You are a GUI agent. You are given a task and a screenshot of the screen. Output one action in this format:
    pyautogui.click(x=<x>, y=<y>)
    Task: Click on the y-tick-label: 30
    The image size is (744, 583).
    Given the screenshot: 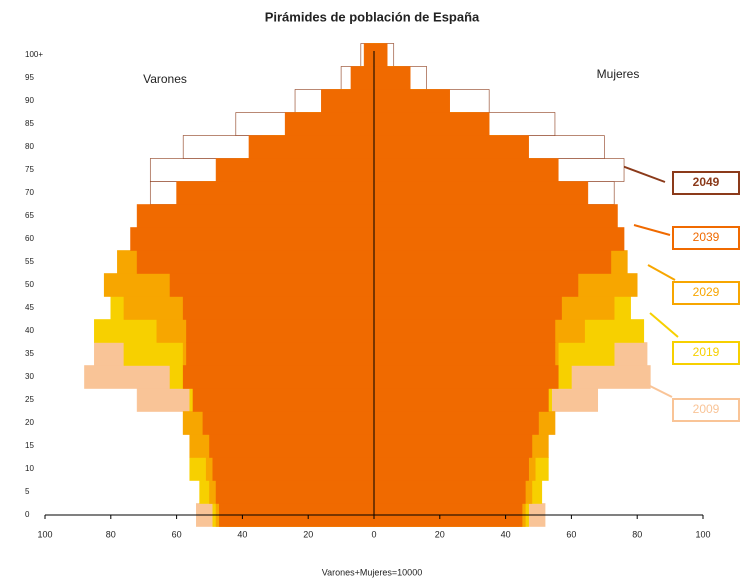 What is the action you would take?
    pyautogui.click(x=29, y=376)
    